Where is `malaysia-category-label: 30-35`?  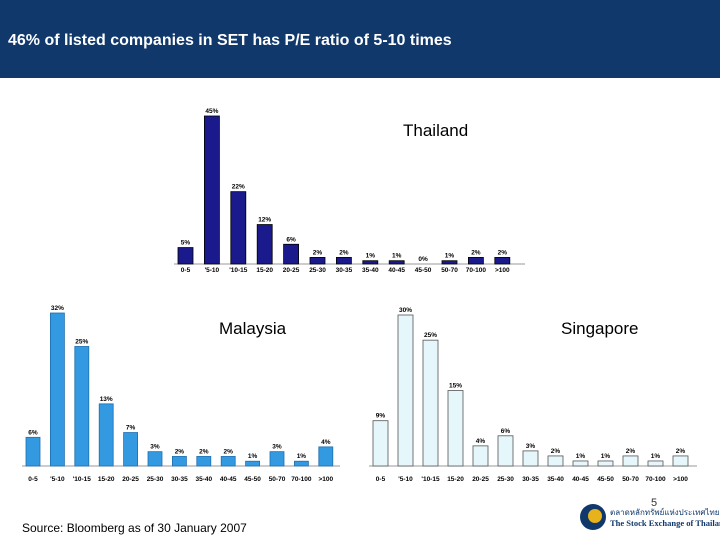 malaysia-category-label: 30-35 is located at coordinates (179, 479).